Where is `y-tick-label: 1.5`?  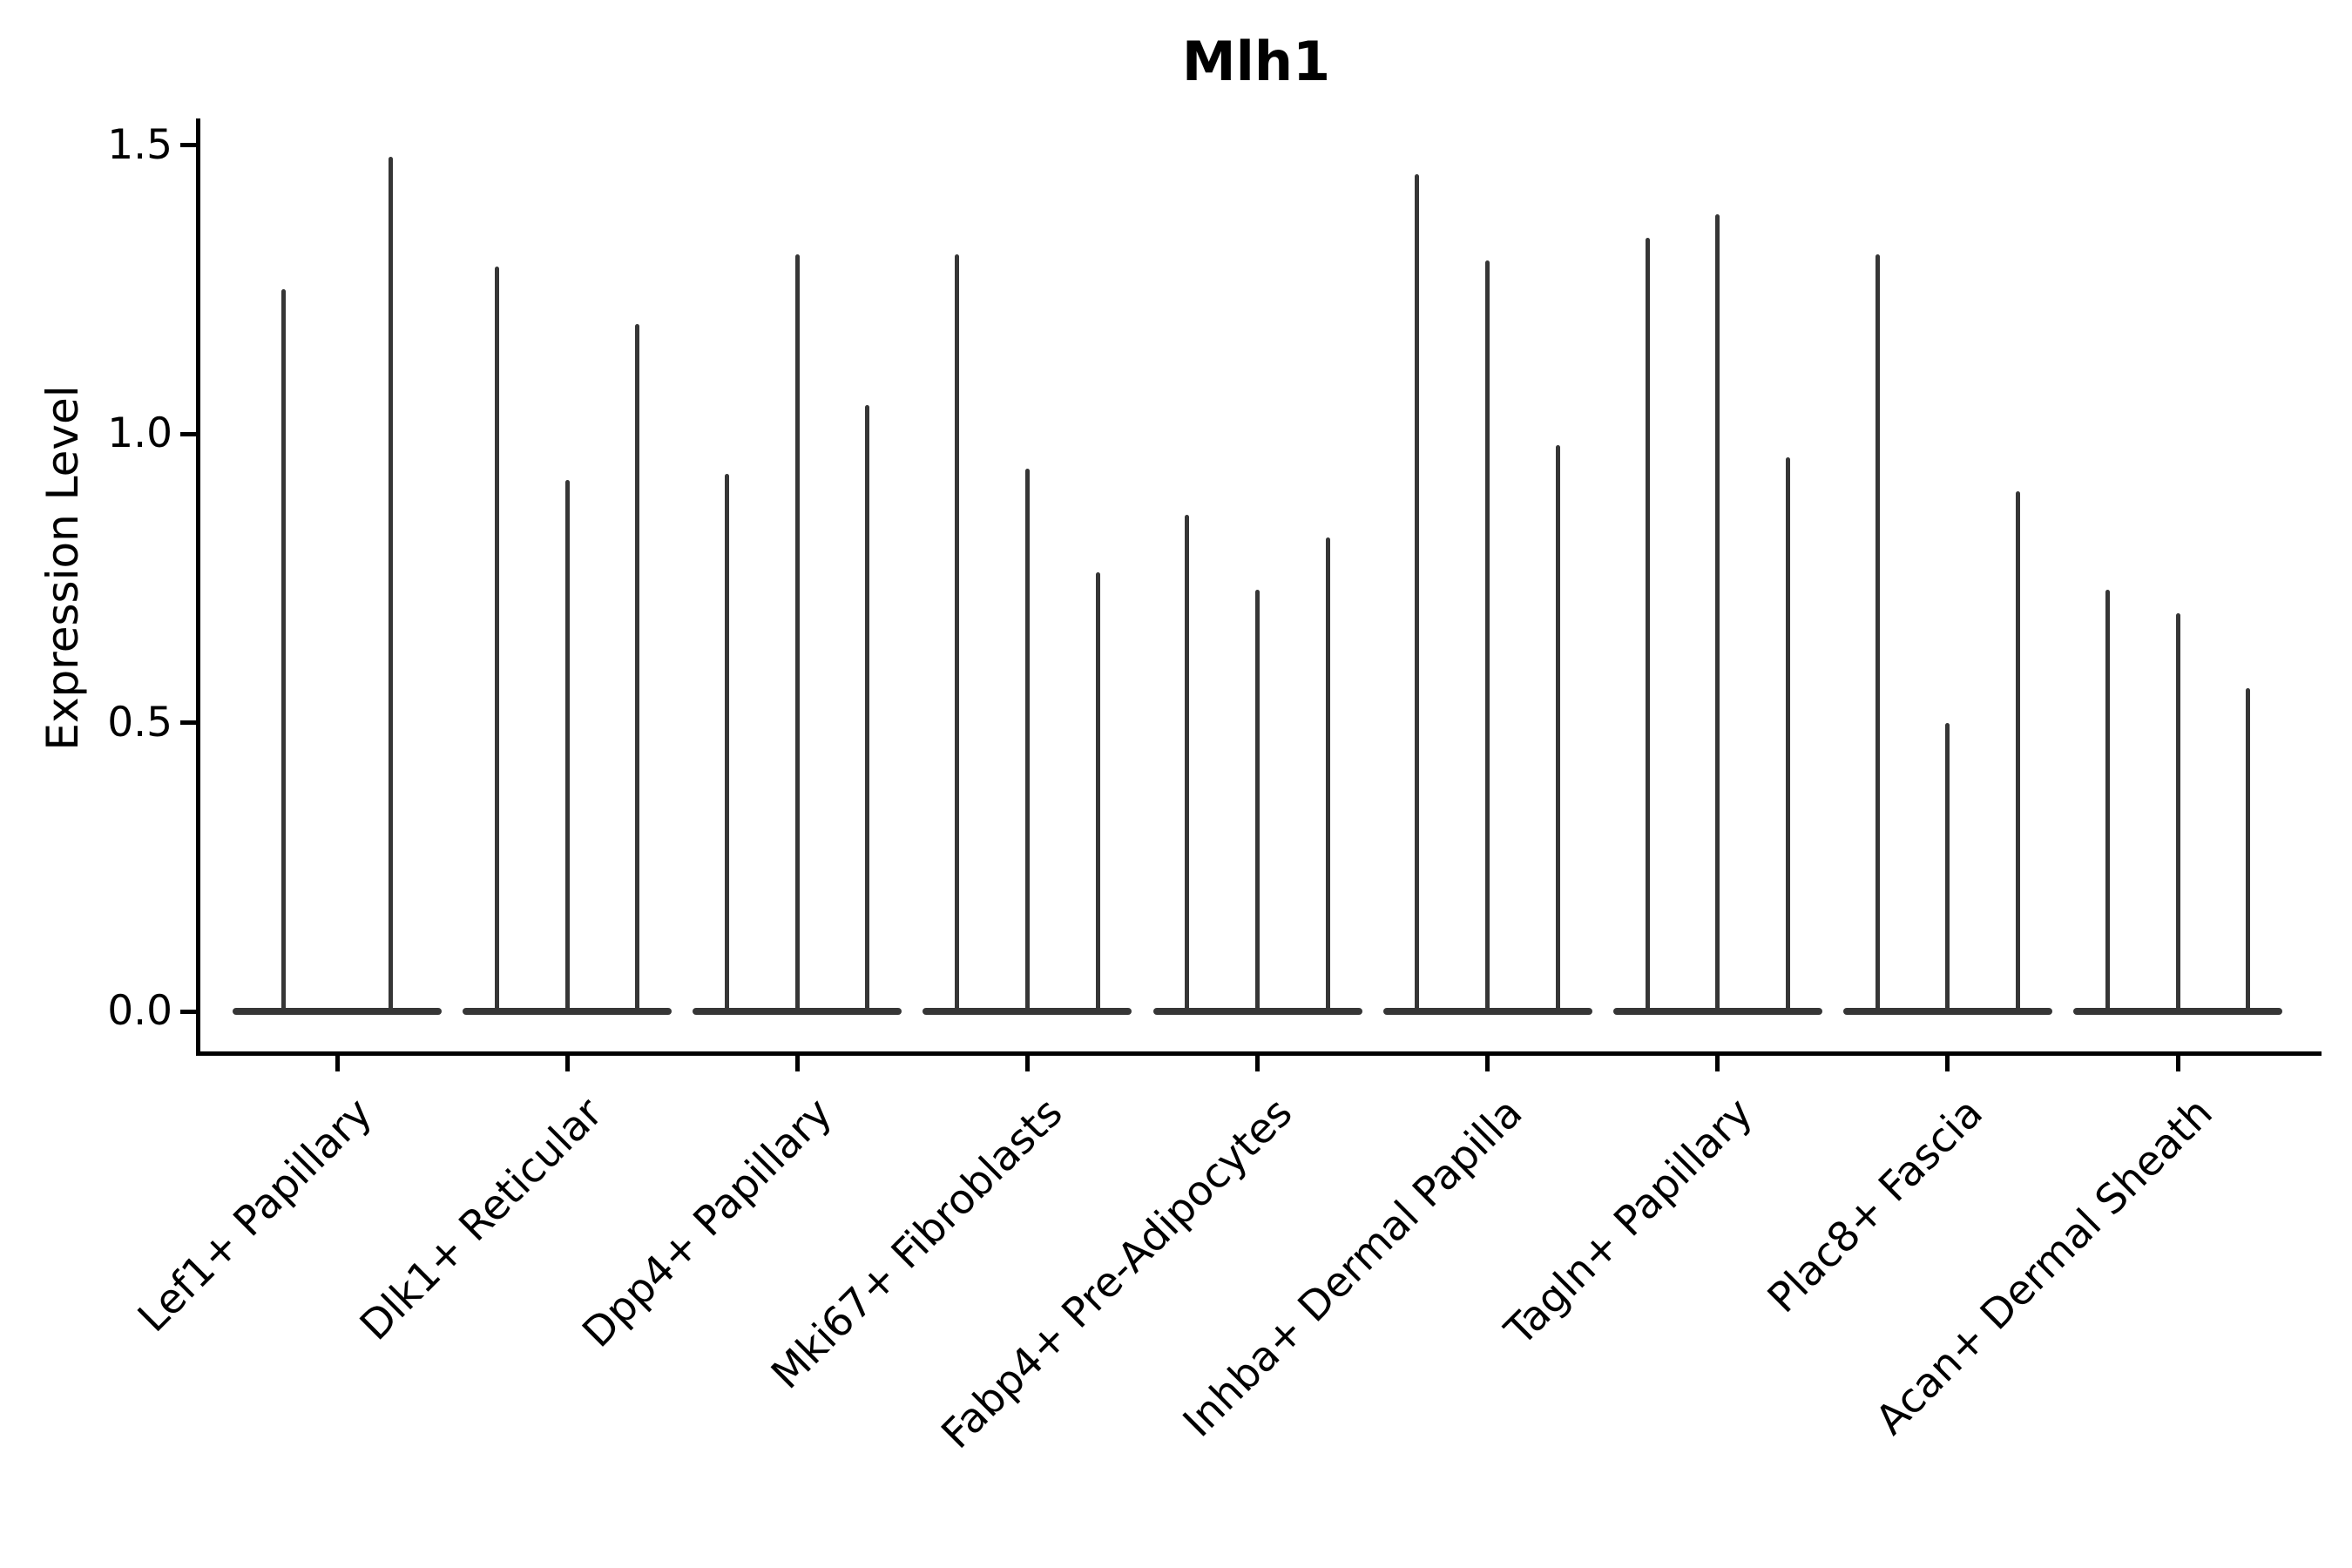
y-tick-label: 1.5 is located at coordinates (139, 145).